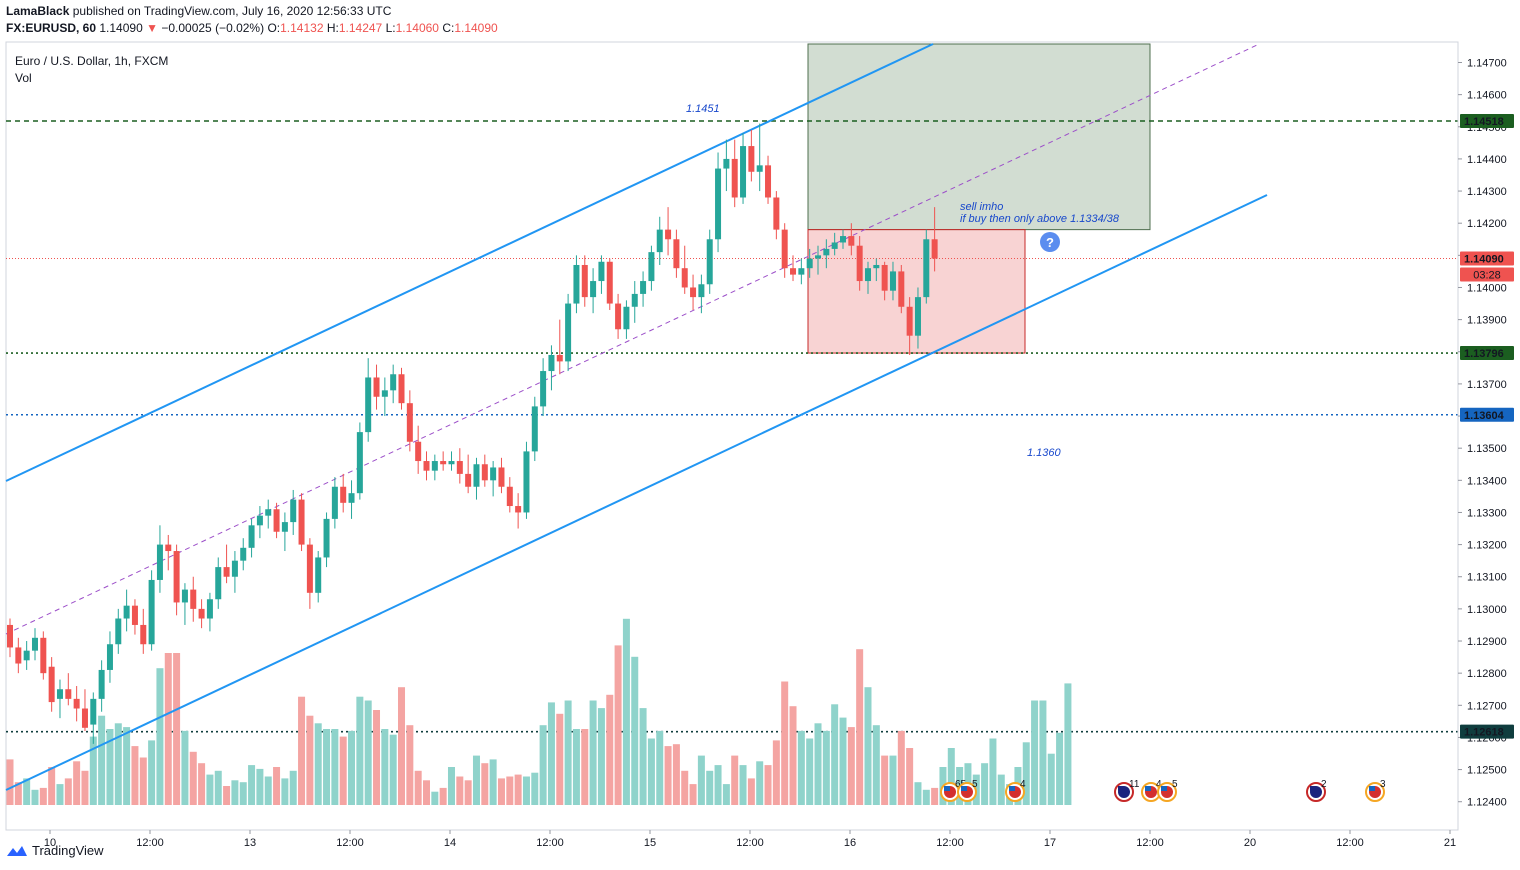  Describe the element at coordinates (1487, 385) in the screenshot. I see `price-tick-label: 1.13700` at that location.